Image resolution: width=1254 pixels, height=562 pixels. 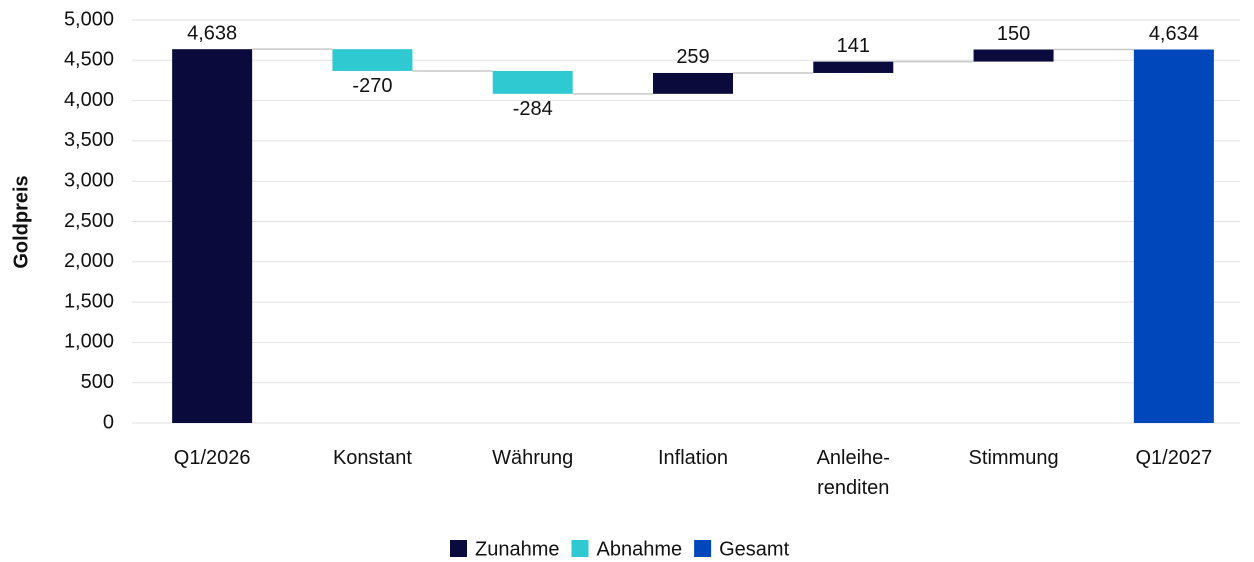 What do you see at coordinates (693, 458) in the screenshot?
I see `x-tick-label: Inflation` at bounding box center [693, 458].